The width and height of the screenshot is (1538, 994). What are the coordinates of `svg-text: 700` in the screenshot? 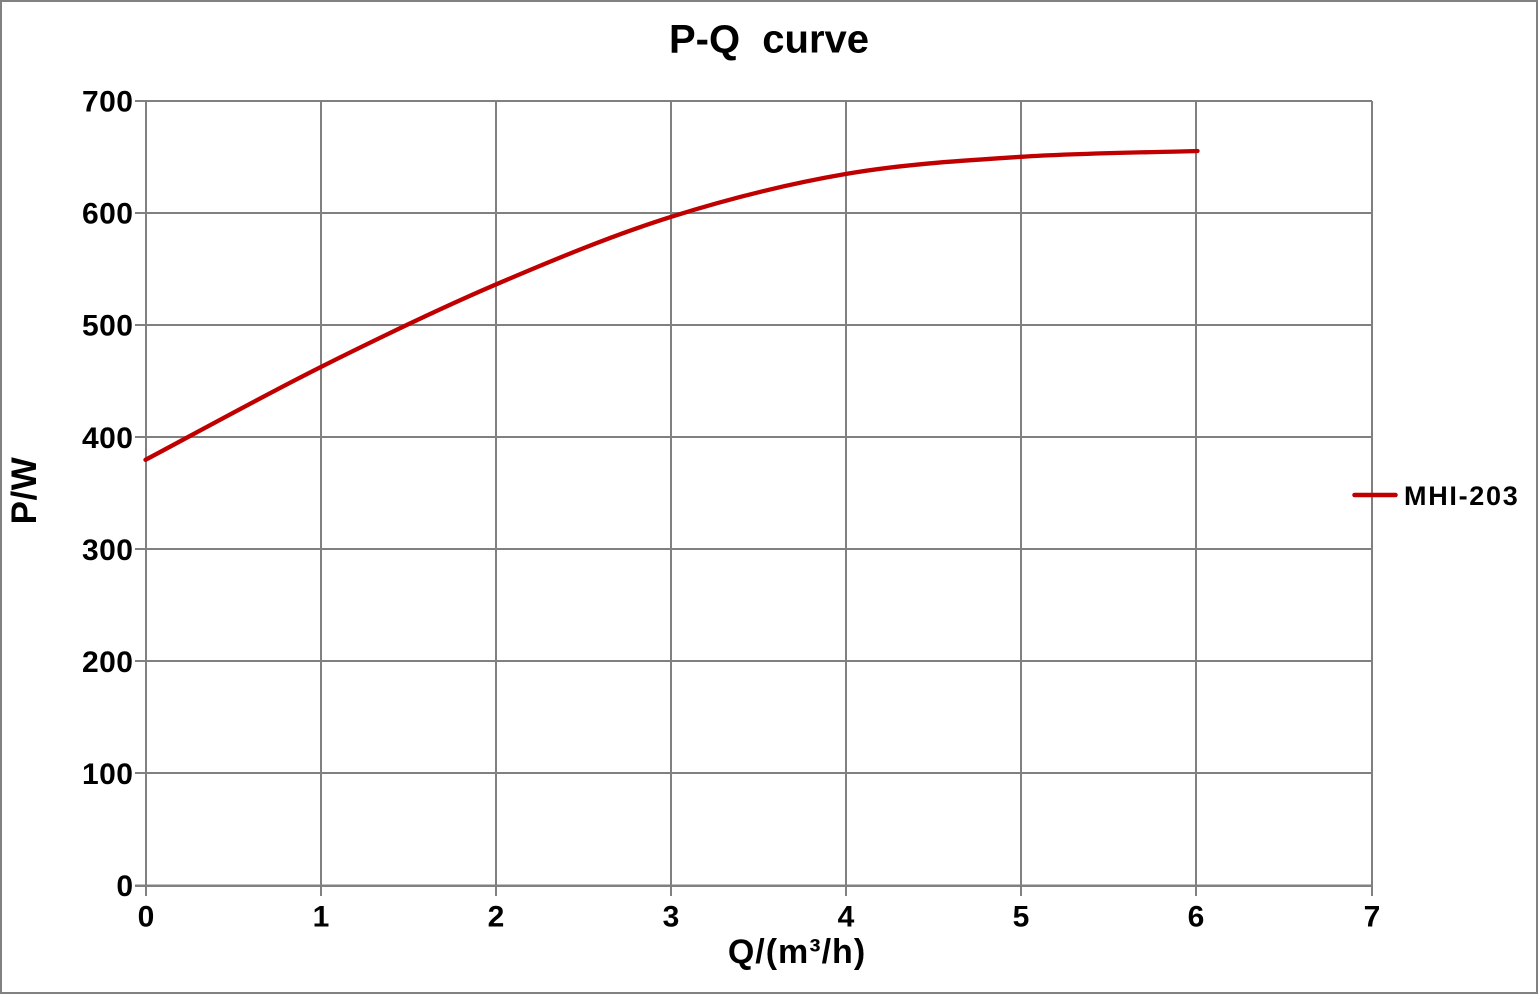 It's located at (108, 102).